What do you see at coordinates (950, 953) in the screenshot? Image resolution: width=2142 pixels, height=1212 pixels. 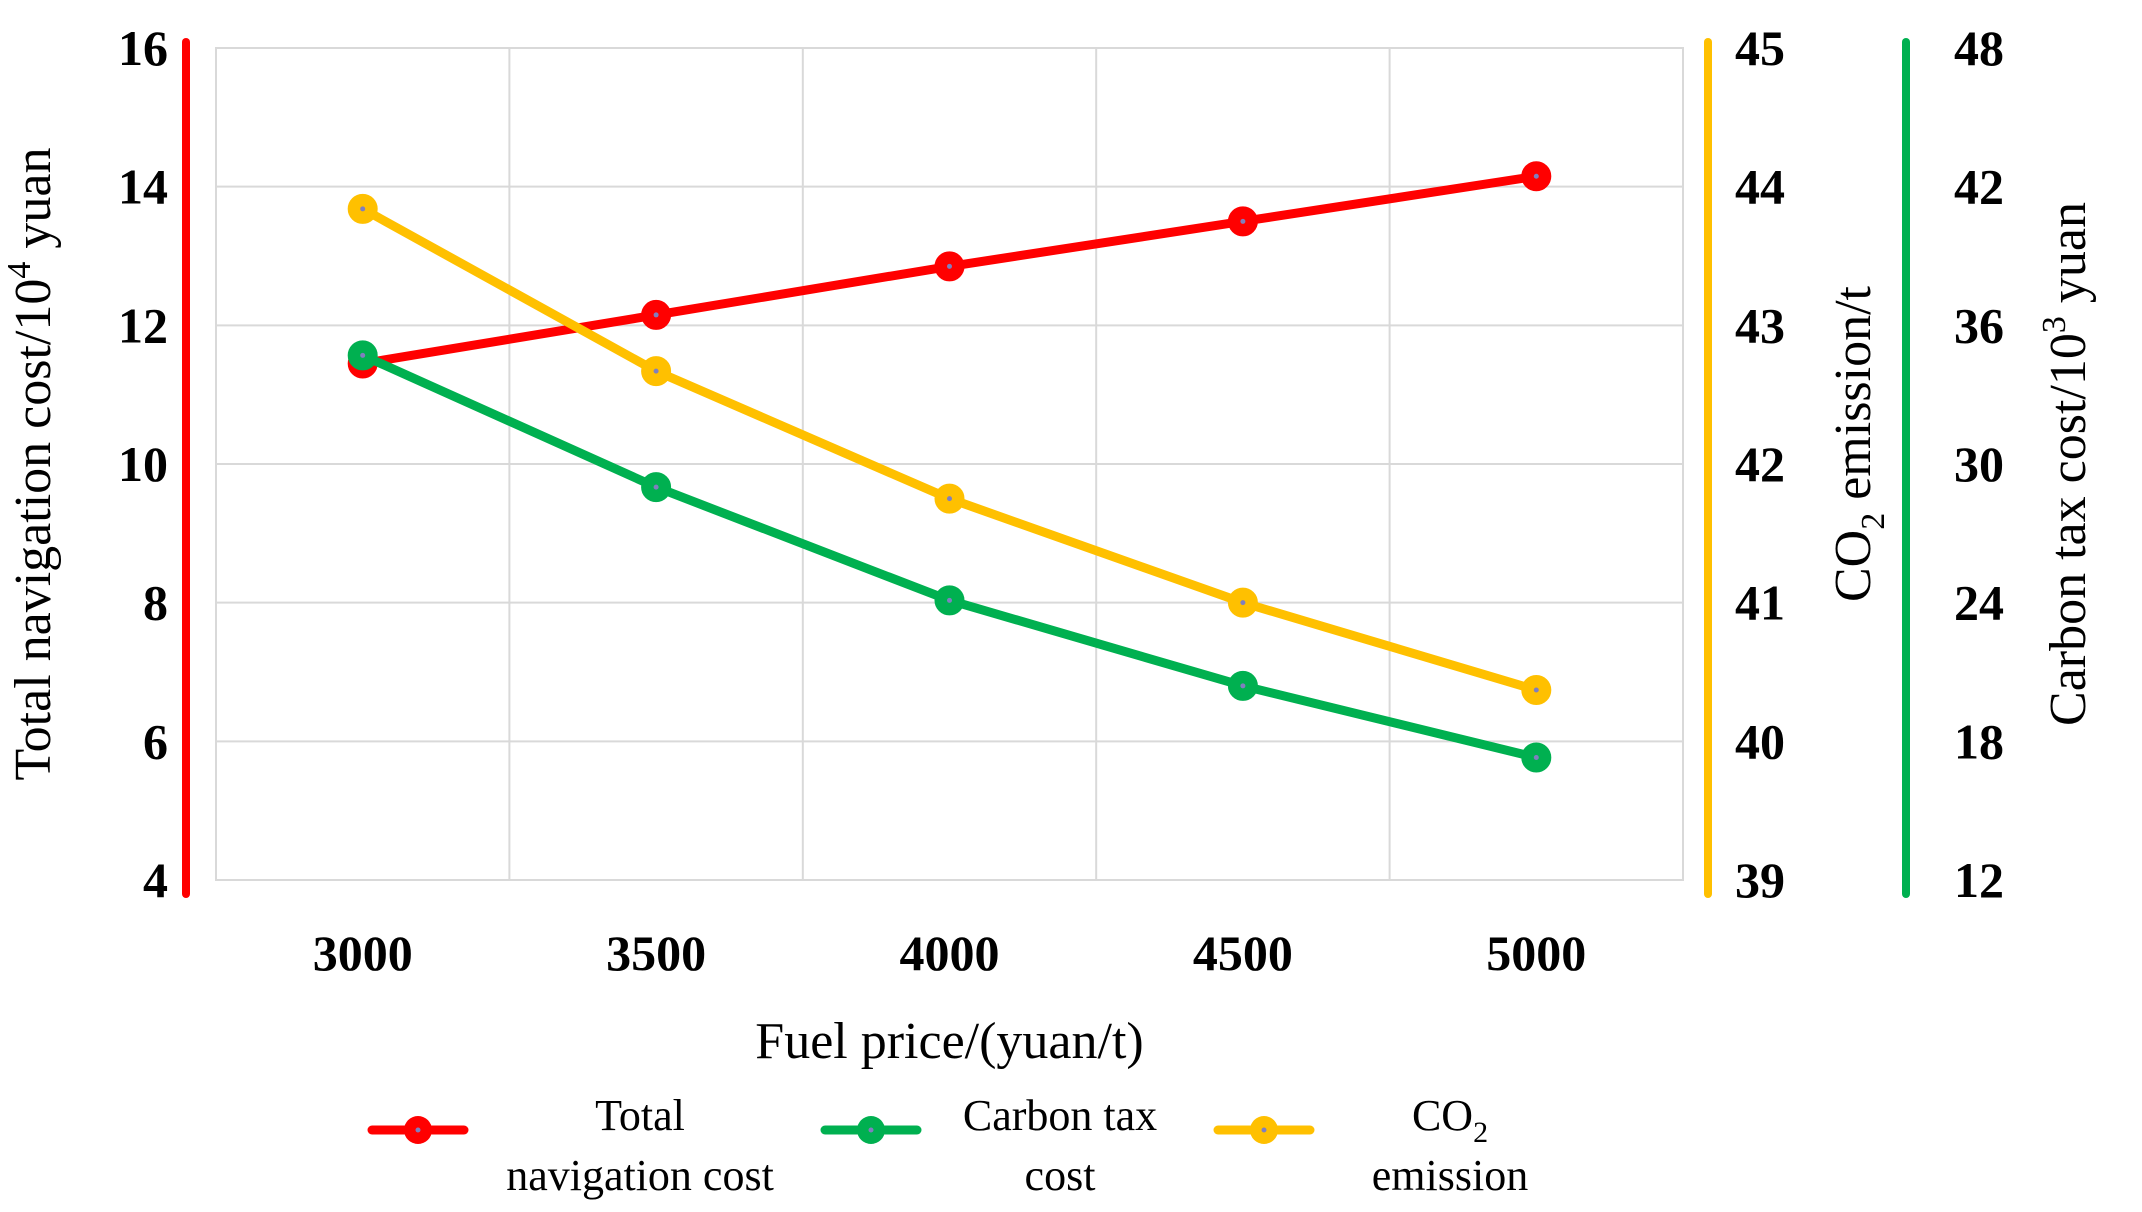 I see `x-tick-label: 4000` at bounding box center [950, 953].